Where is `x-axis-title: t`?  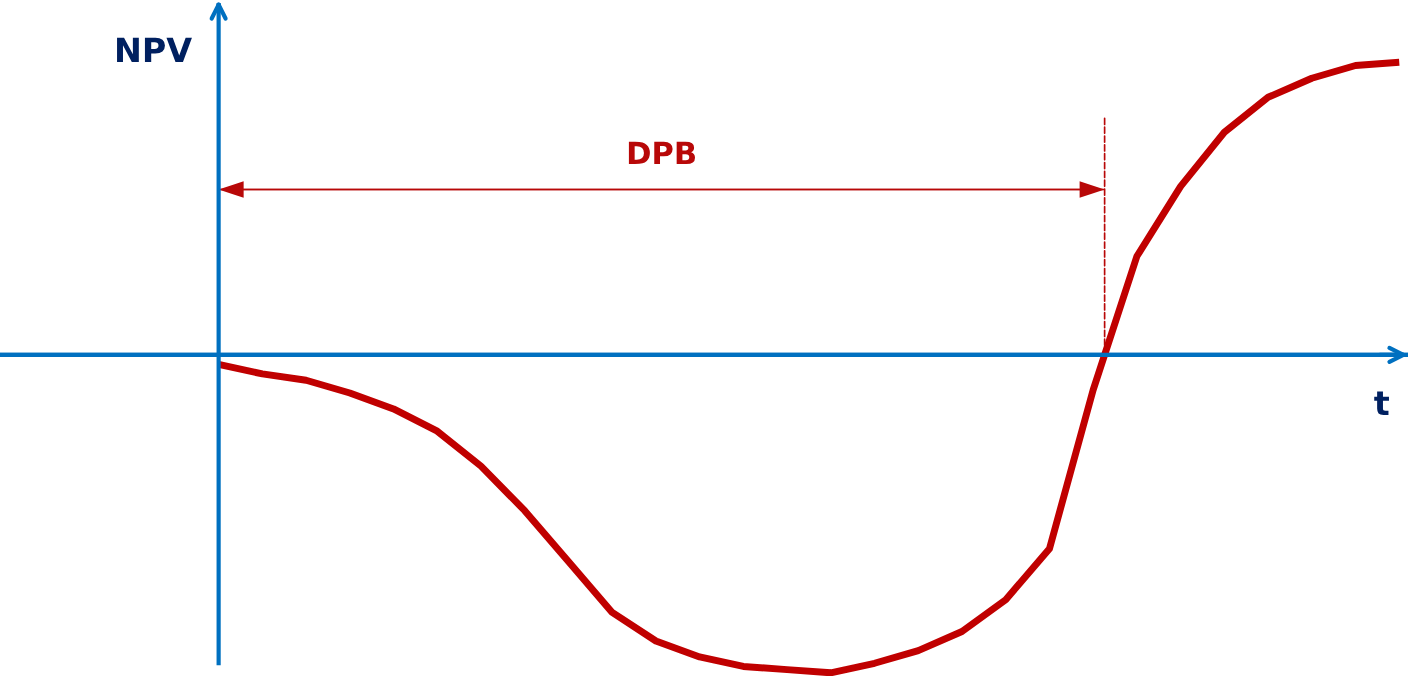 x-axis-title: t is located at coordinates (1381, 403).